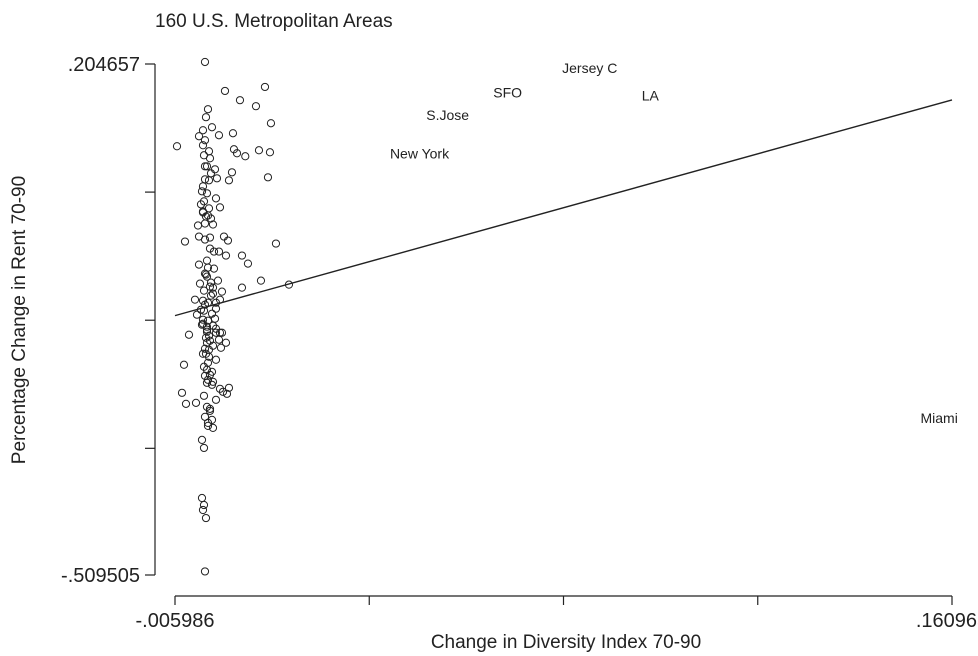 This screenshot has height=656, width=978. Describe the element at coordinates (274, 21) in the screenshot. I see `chart-title: 160 U.S. Metropolitan Areas` at that location.